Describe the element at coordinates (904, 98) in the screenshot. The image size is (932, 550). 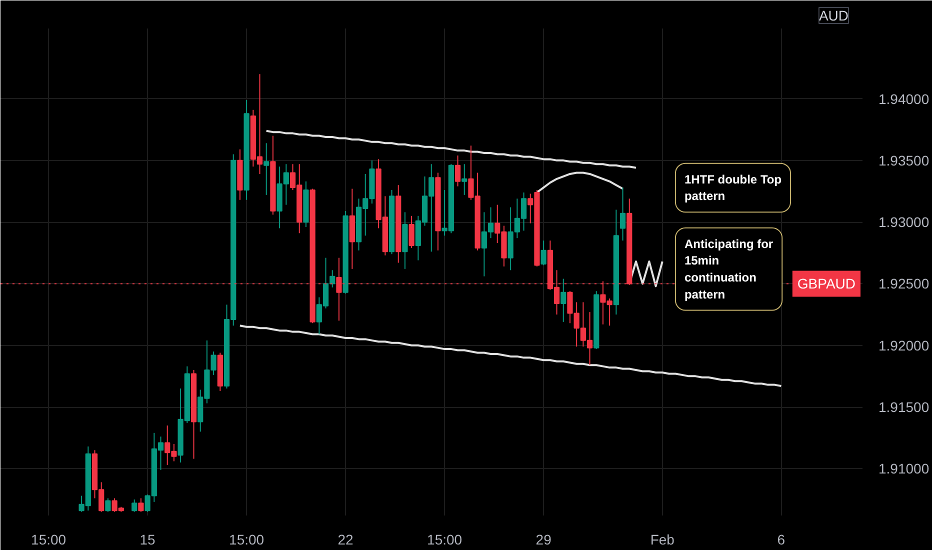
I see `y-tick-label: 1.94000` at that location.